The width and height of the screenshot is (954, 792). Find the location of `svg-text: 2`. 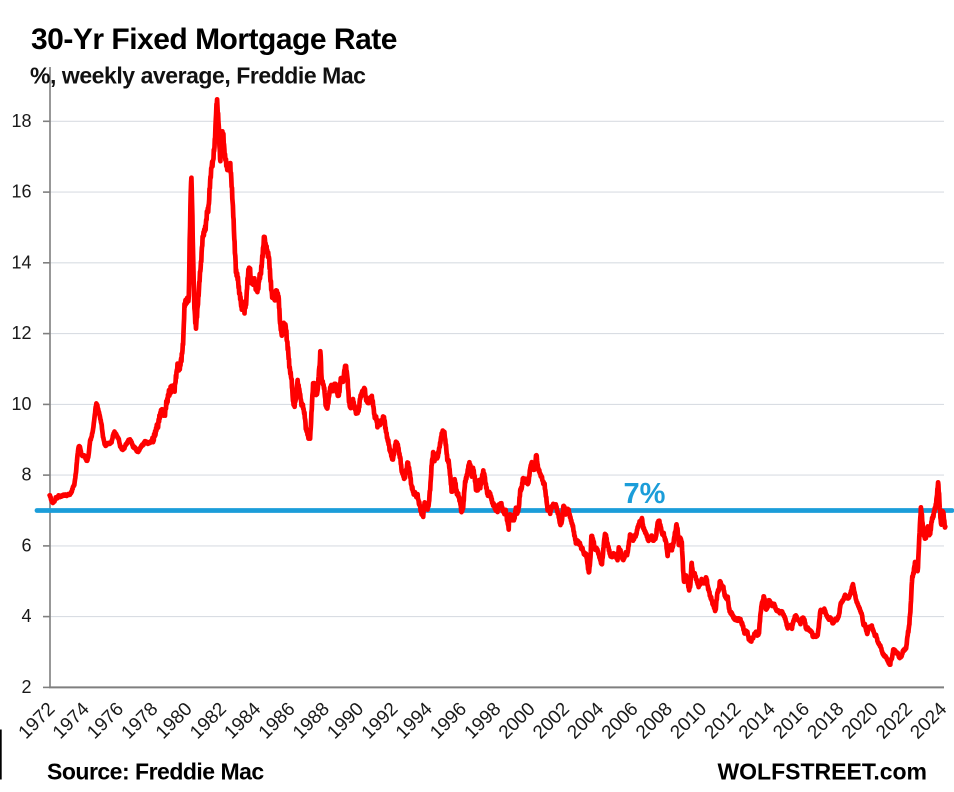

svg-text: 2 is located at coordinates (26, 687).